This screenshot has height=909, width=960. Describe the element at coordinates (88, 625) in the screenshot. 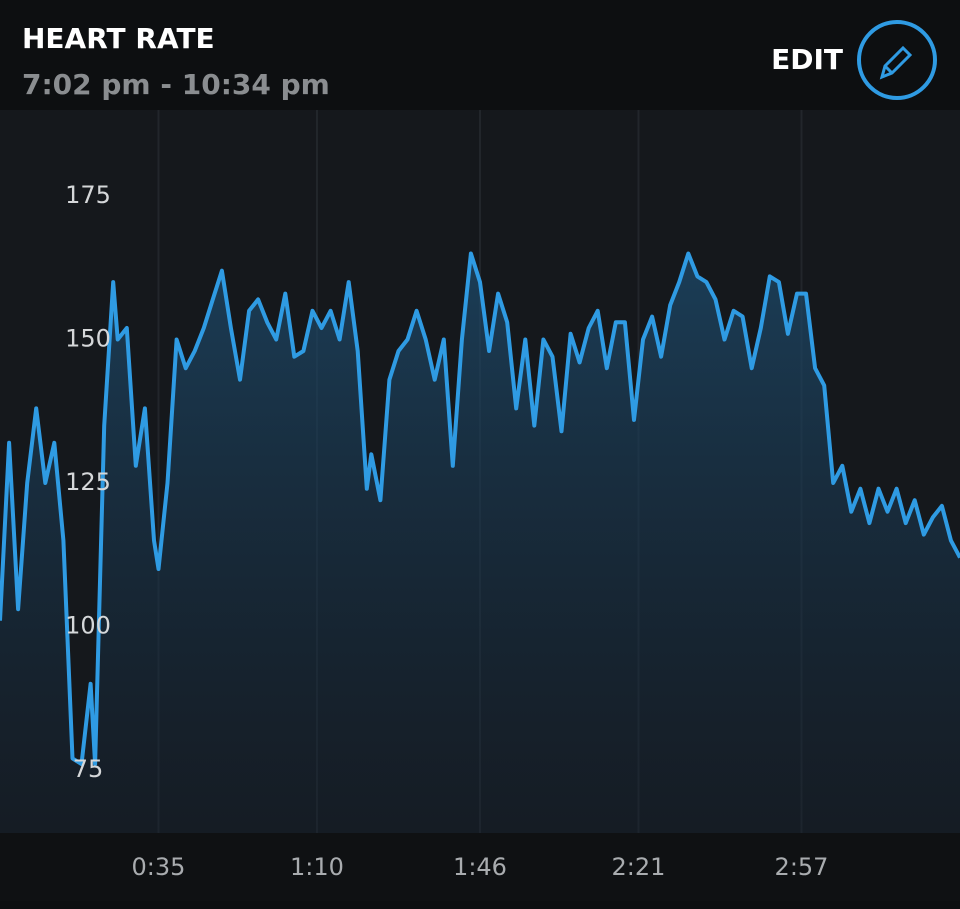

I see `y-tick-label: 100` at that location.